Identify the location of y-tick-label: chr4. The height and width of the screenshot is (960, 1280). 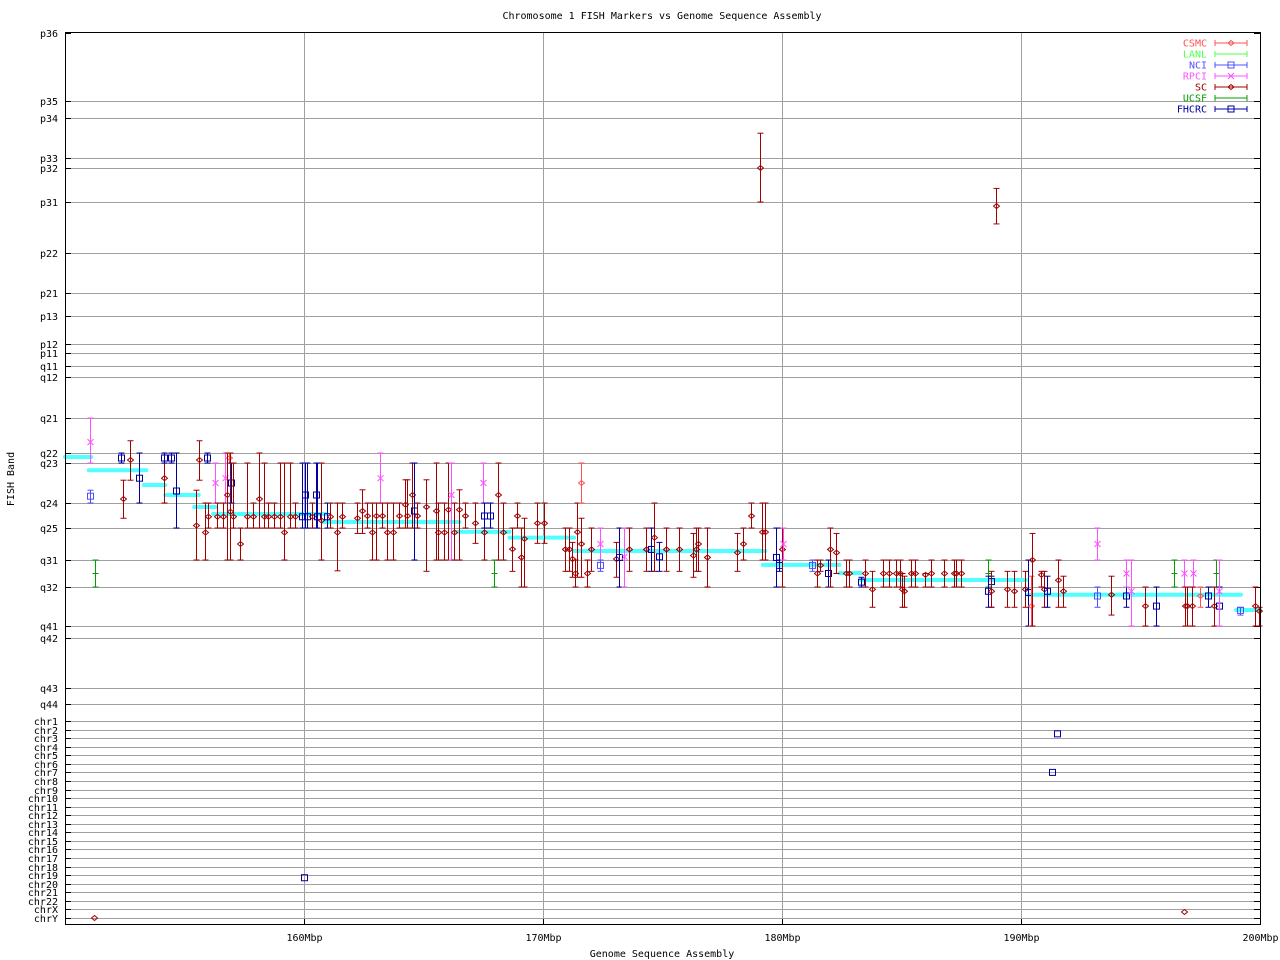
(46, 748).